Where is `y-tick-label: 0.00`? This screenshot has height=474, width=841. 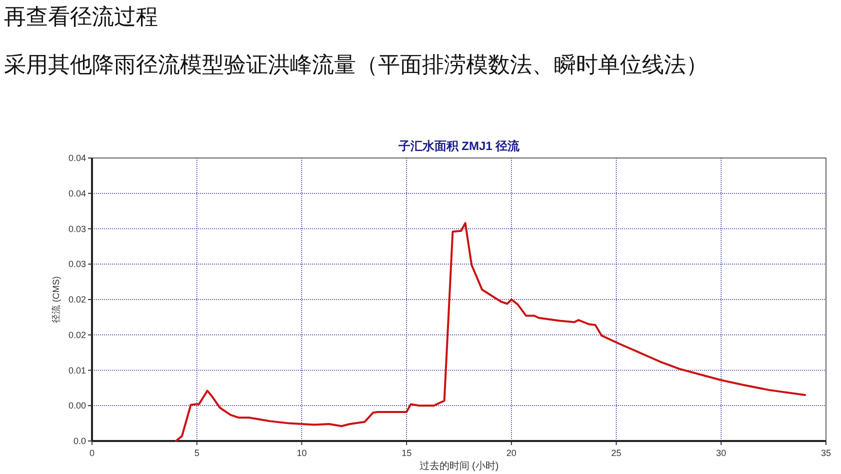
y-tick-label: 0.00 is located at coordinates (77, 405).